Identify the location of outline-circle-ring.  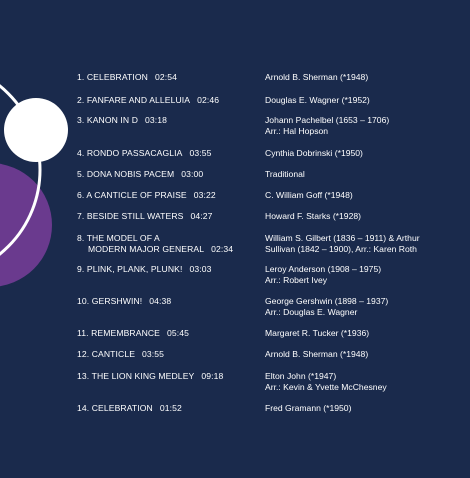
(21, 170).